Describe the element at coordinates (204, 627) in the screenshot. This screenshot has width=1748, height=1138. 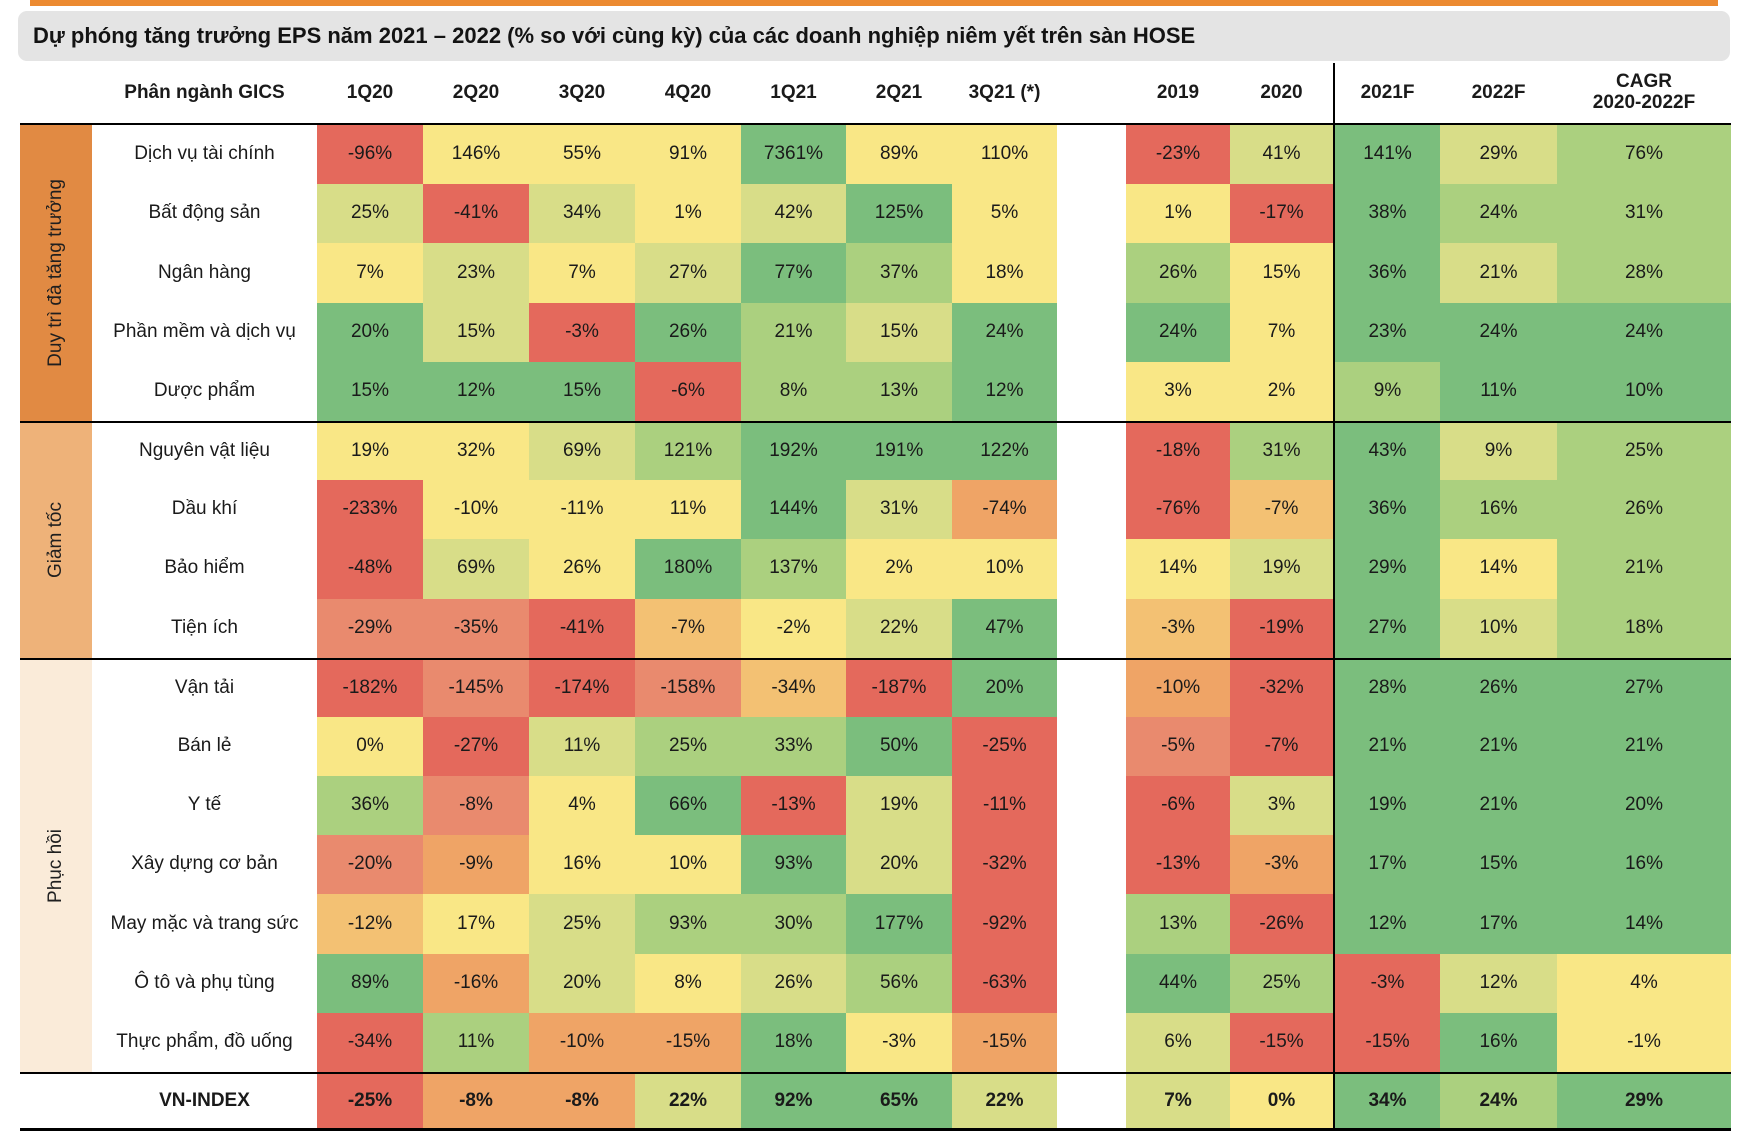
I see `row-label: Tiện ích` at that location.